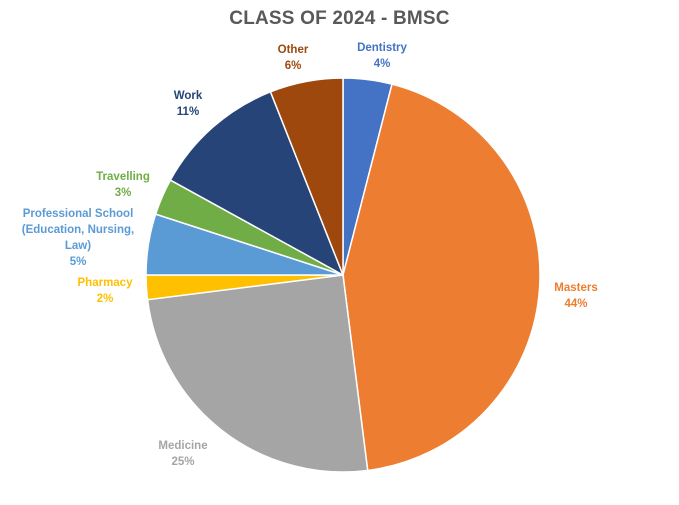 The image size is (679, 505). Describe the element at coordinates (257, 183) in the screenshot. I see `pie-slice-work` at that location.